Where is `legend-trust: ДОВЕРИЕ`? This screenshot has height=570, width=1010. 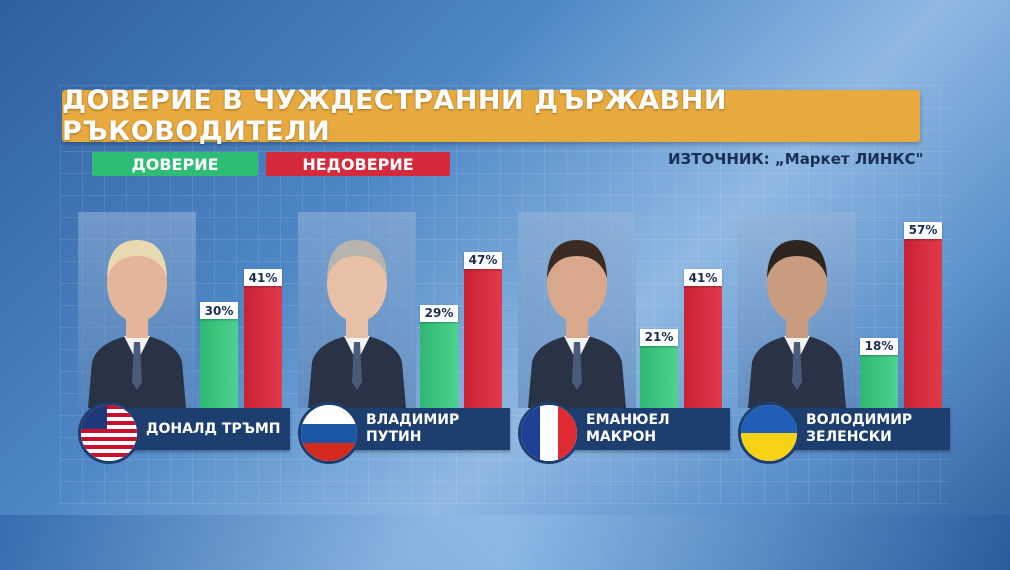
legend-trust: ДОВЕРИЕ is located at coordinates (175, 164).